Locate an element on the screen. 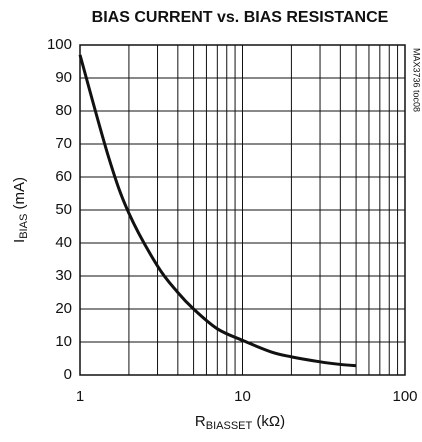 The height and width of the screenshot is (442, 422). y-tick-label: 20 is located at coordinates (63, 308).